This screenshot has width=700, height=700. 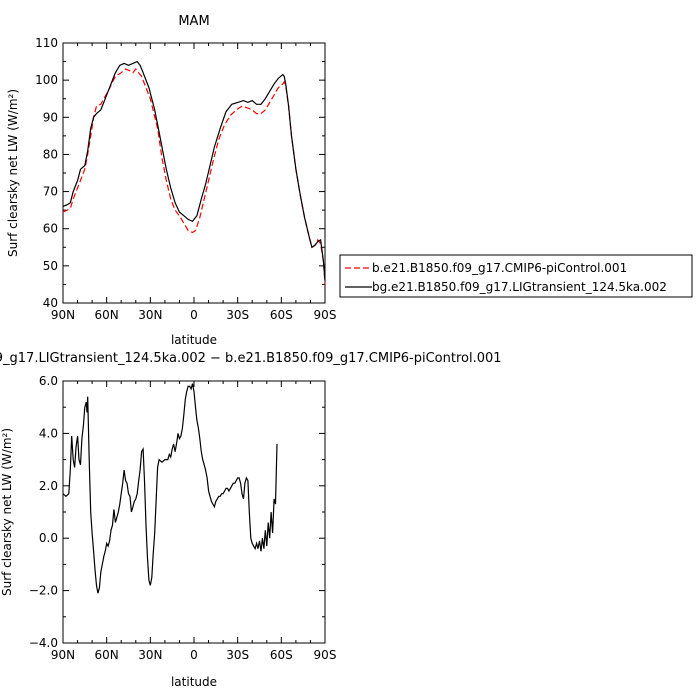 What do you see at coordinates (499, 268) in the screenshot?
I see `legend-label-piControl: b.e21.B1850.f09_g17.CMIP6-piControl.001` at bounding box center [499, 268].